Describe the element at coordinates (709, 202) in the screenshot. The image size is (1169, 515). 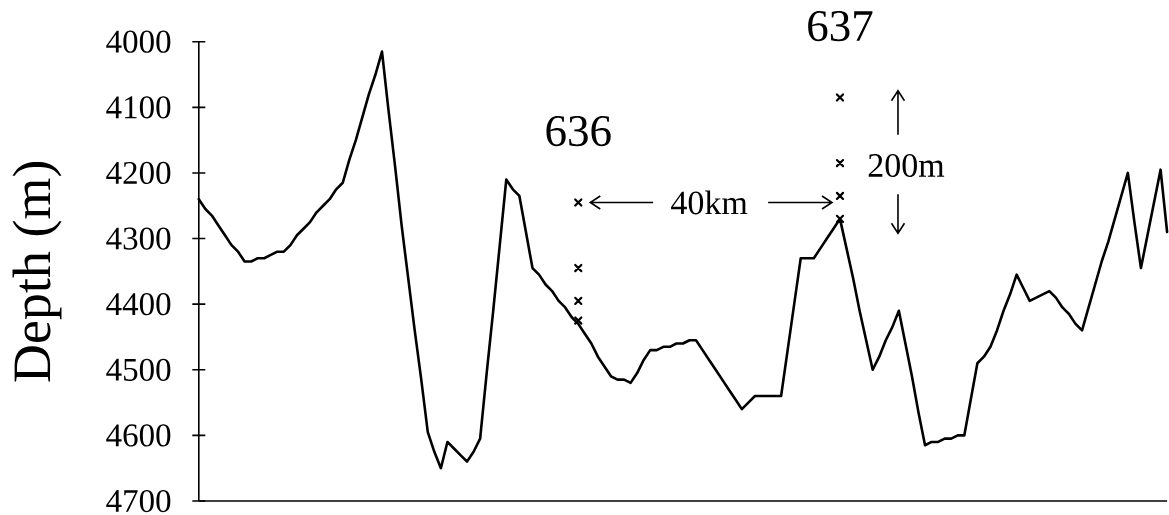
I see `annotation: 40km` at that location.